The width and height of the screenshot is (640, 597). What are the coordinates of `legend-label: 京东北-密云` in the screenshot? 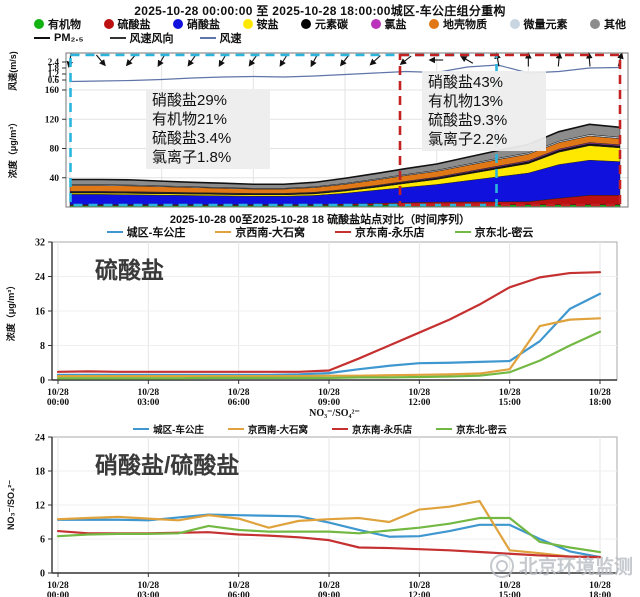 It's located at (481, 430).